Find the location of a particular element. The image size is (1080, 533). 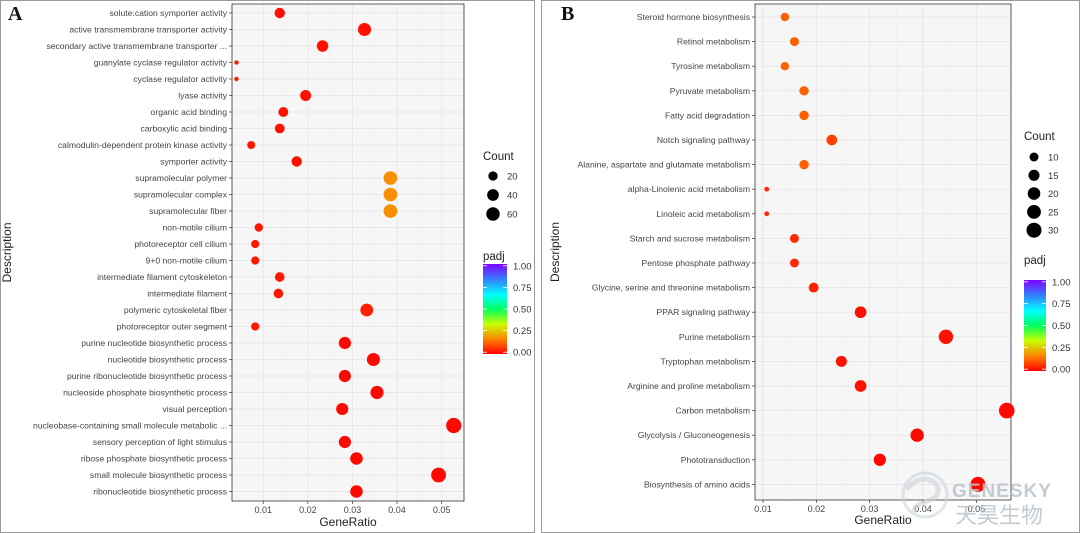

y-tick-label: Pentose phosphate pathway is located at coordinates (696, 263).